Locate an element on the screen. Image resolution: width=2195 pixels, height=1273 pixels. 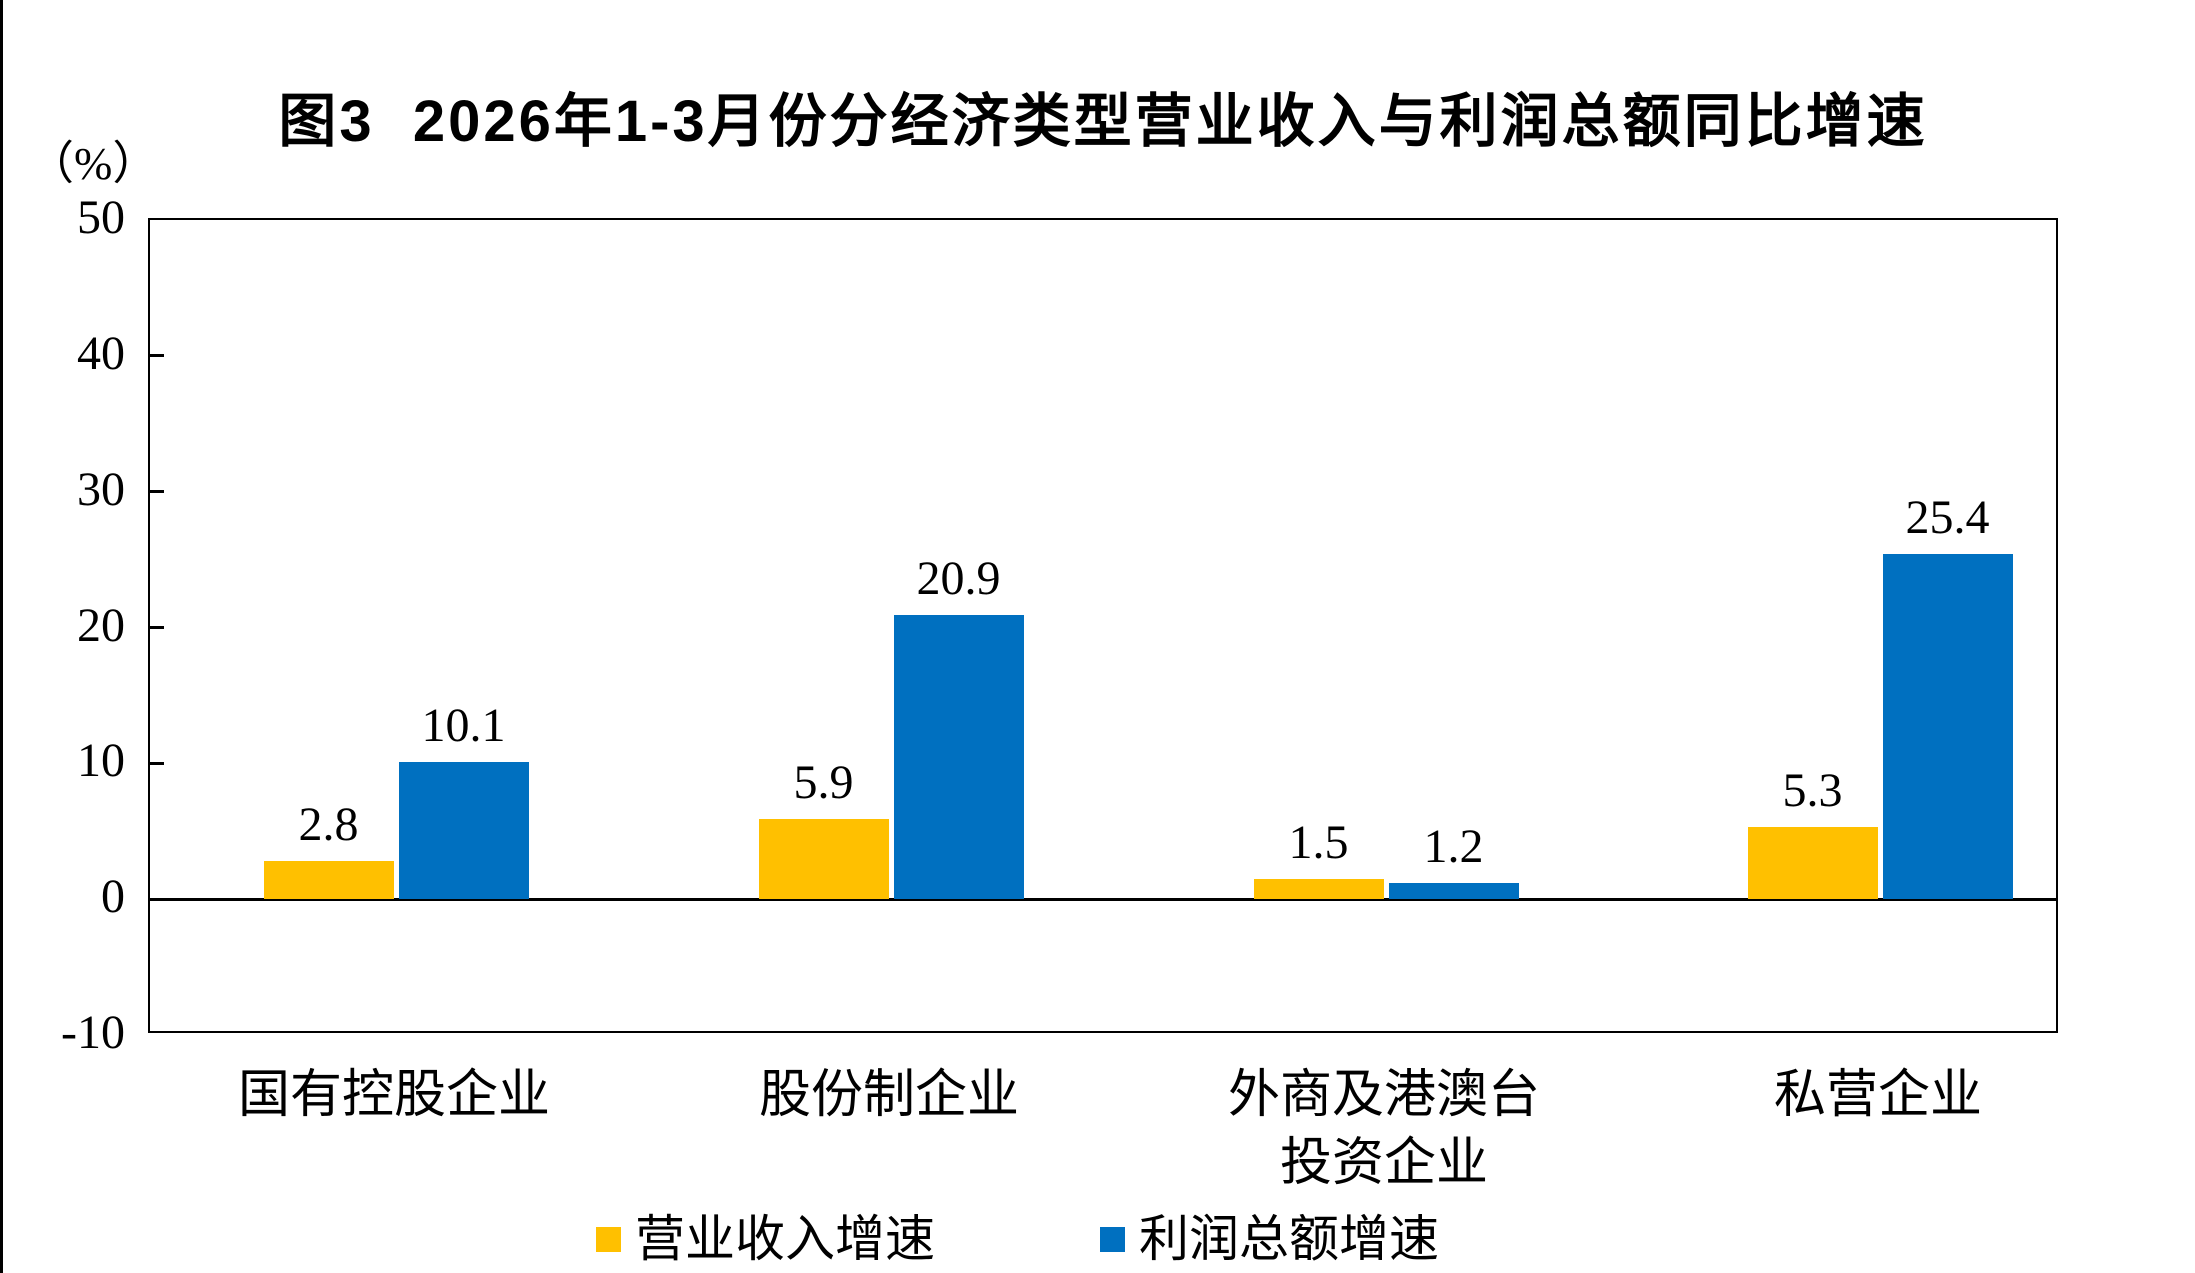
y-axis-tick-label: 50 is located at coordinates (101, 217).